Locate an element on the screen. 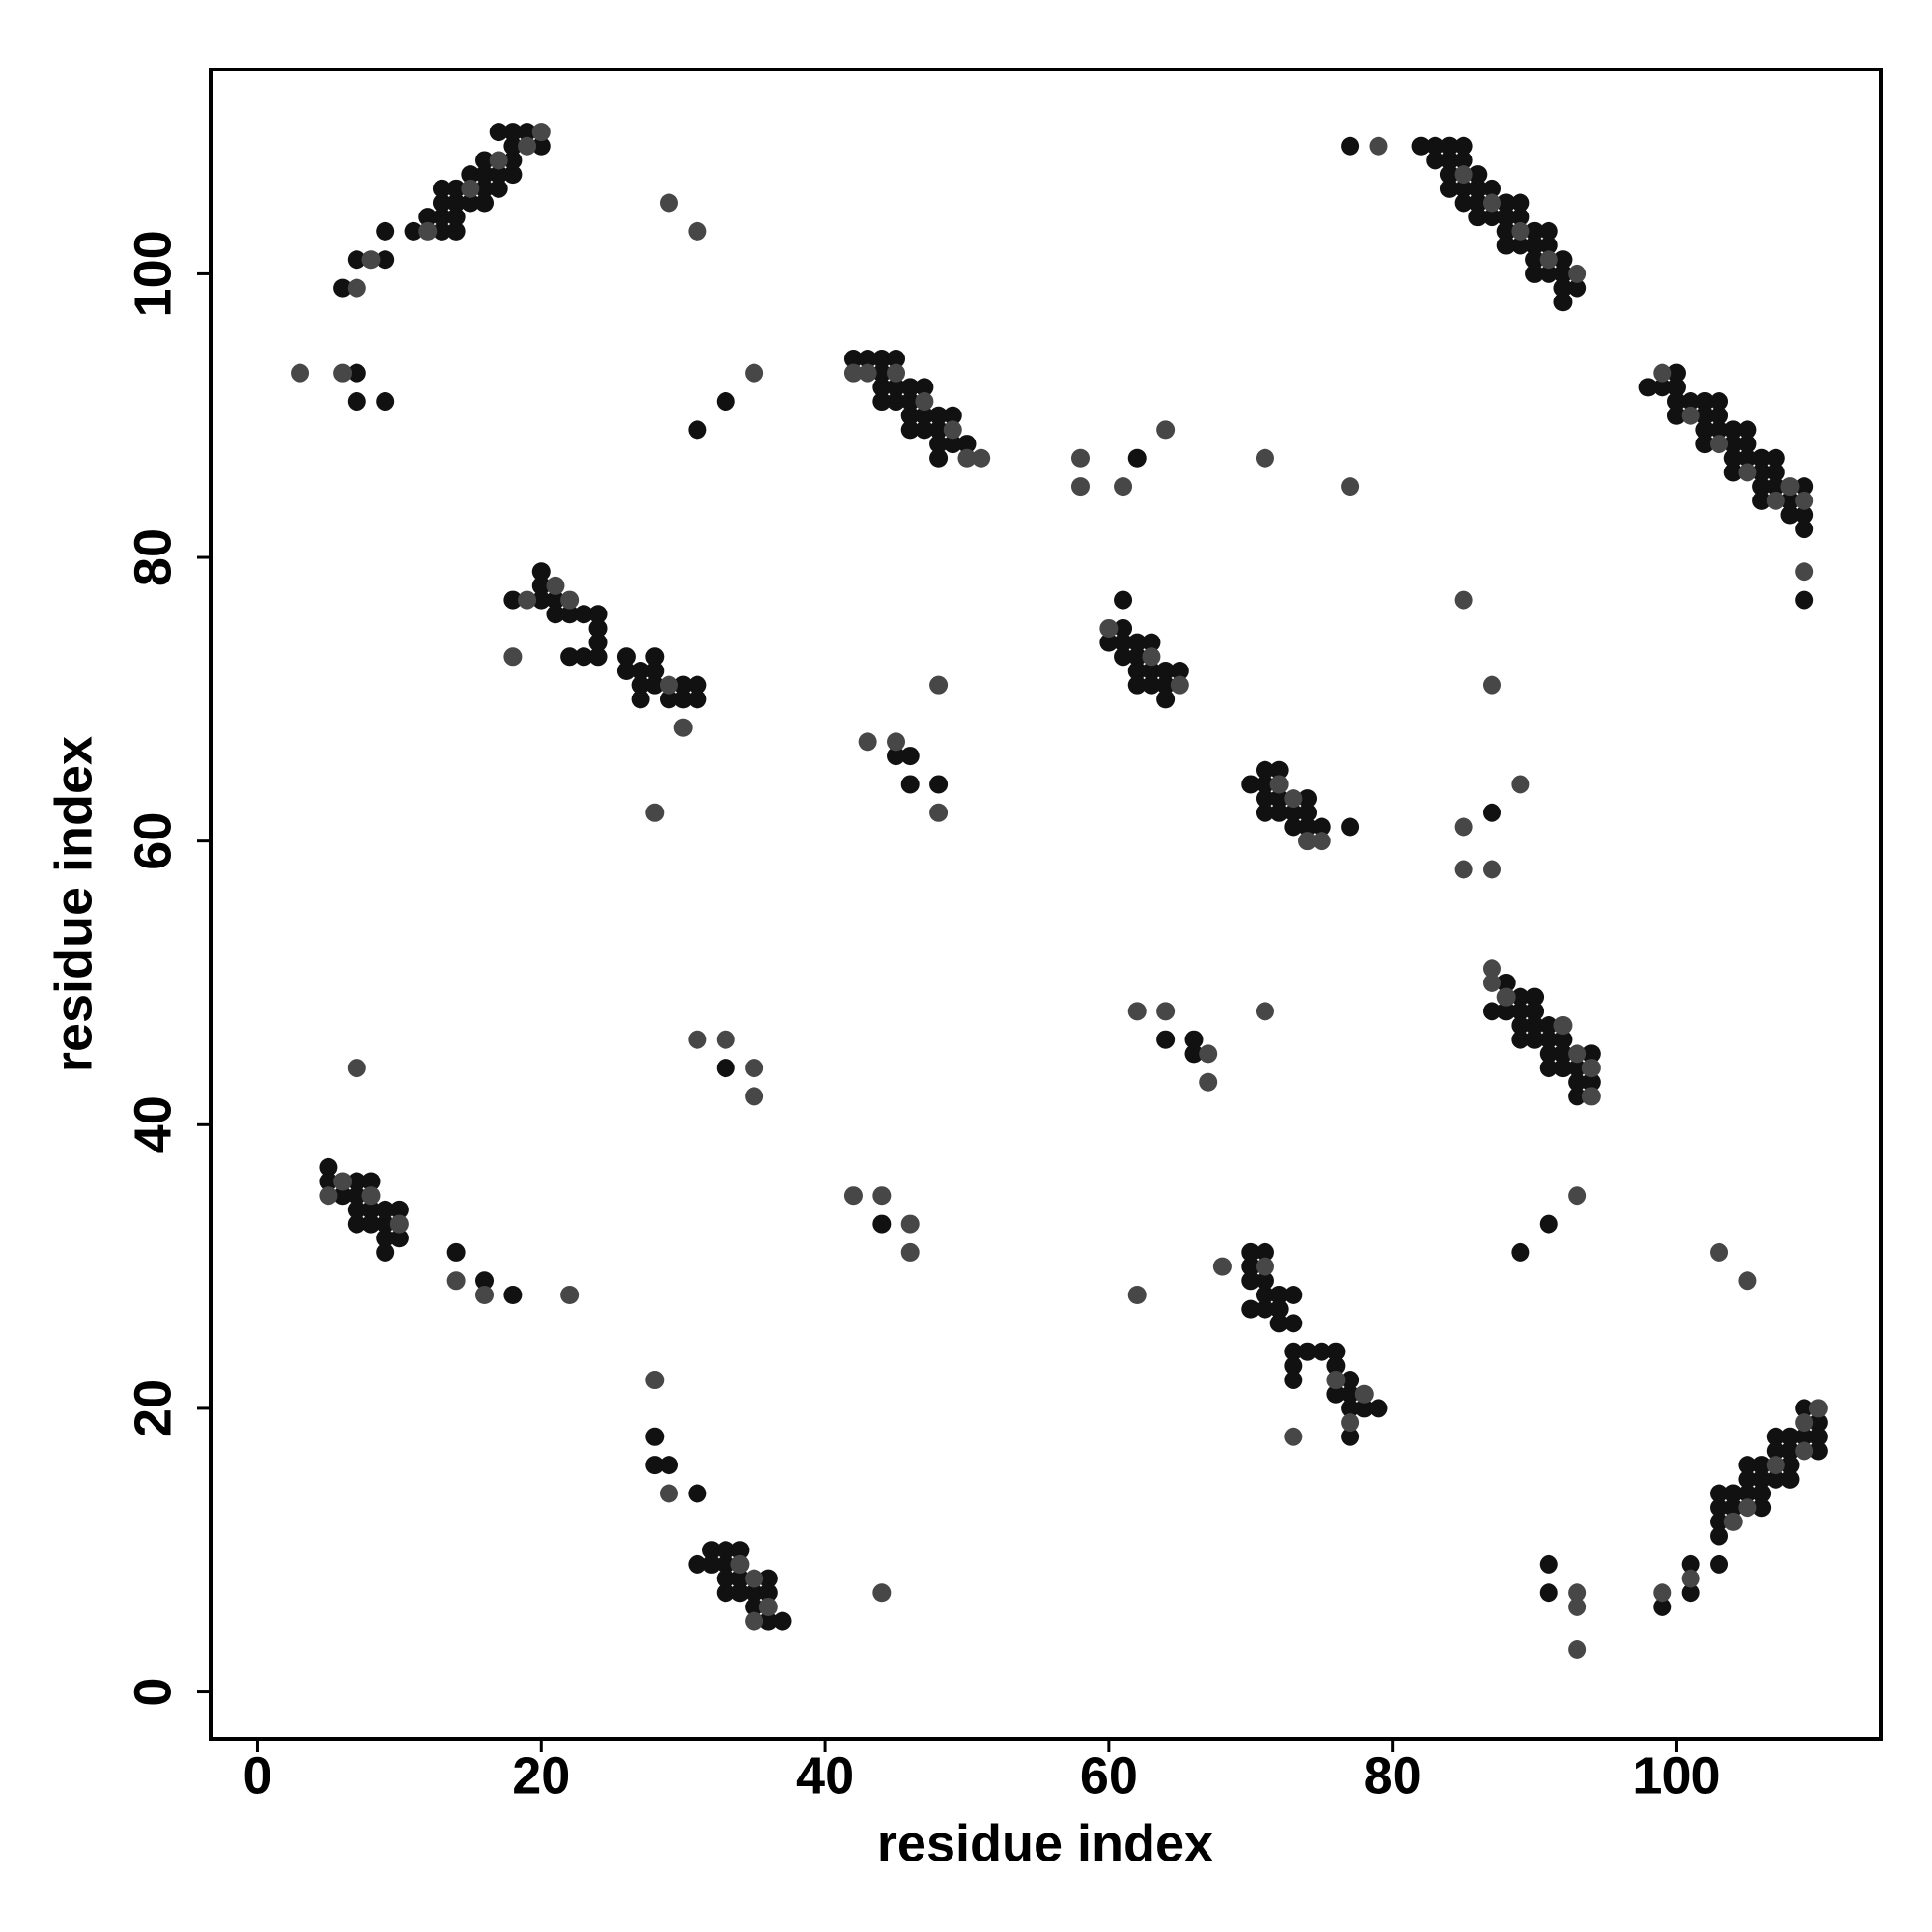 This screenshot has height=1932, width=1932. y-axis-label: residue index is located at coordinates (73, 904).